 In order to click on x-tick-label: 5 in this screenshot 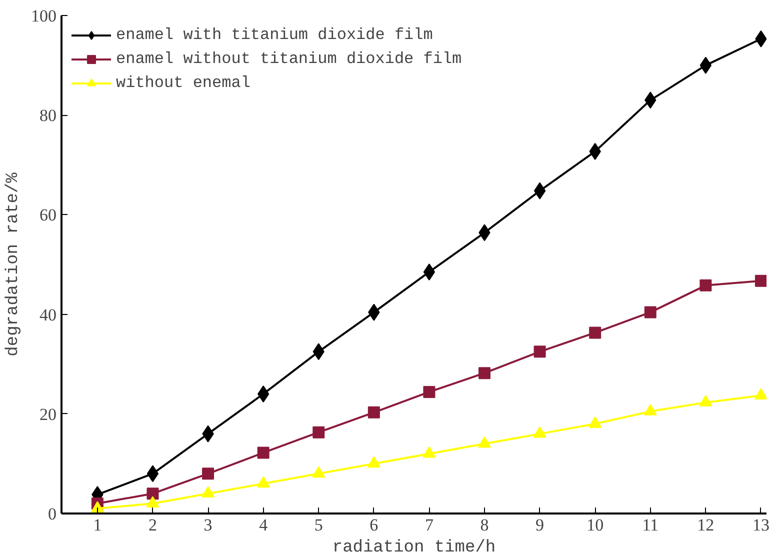, I will do `click(318, 525)`.